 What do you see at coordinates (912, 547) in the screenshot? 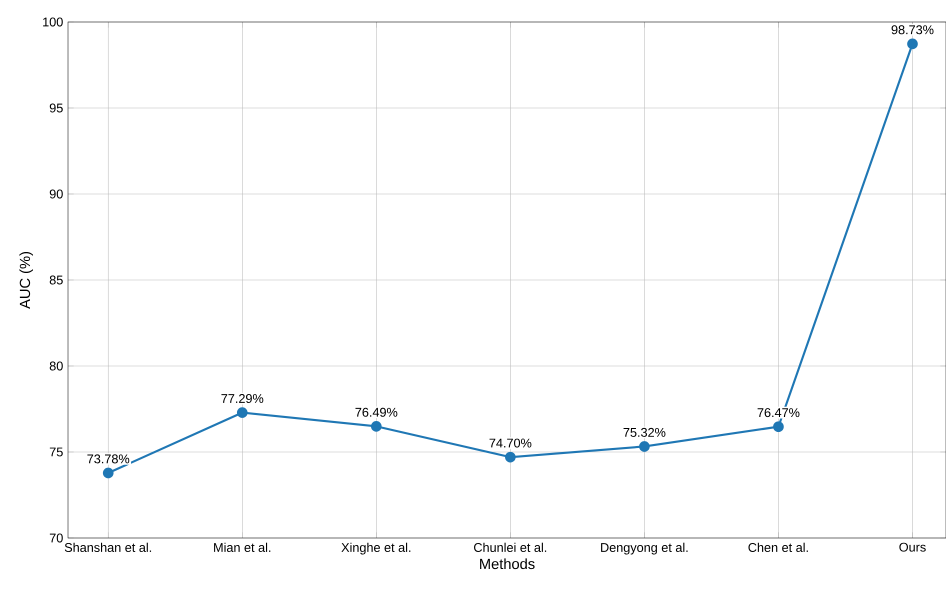
I see `x-tick-label: Ours` at bounding box center [912, 547].